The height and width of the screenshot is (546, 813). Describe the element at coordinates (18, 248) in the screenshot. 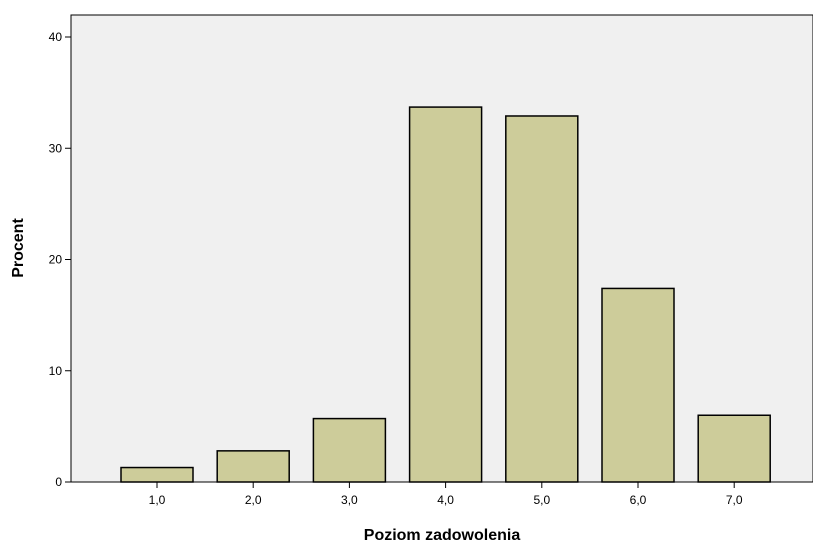

I see `y-axis-title: Procent` at that location.